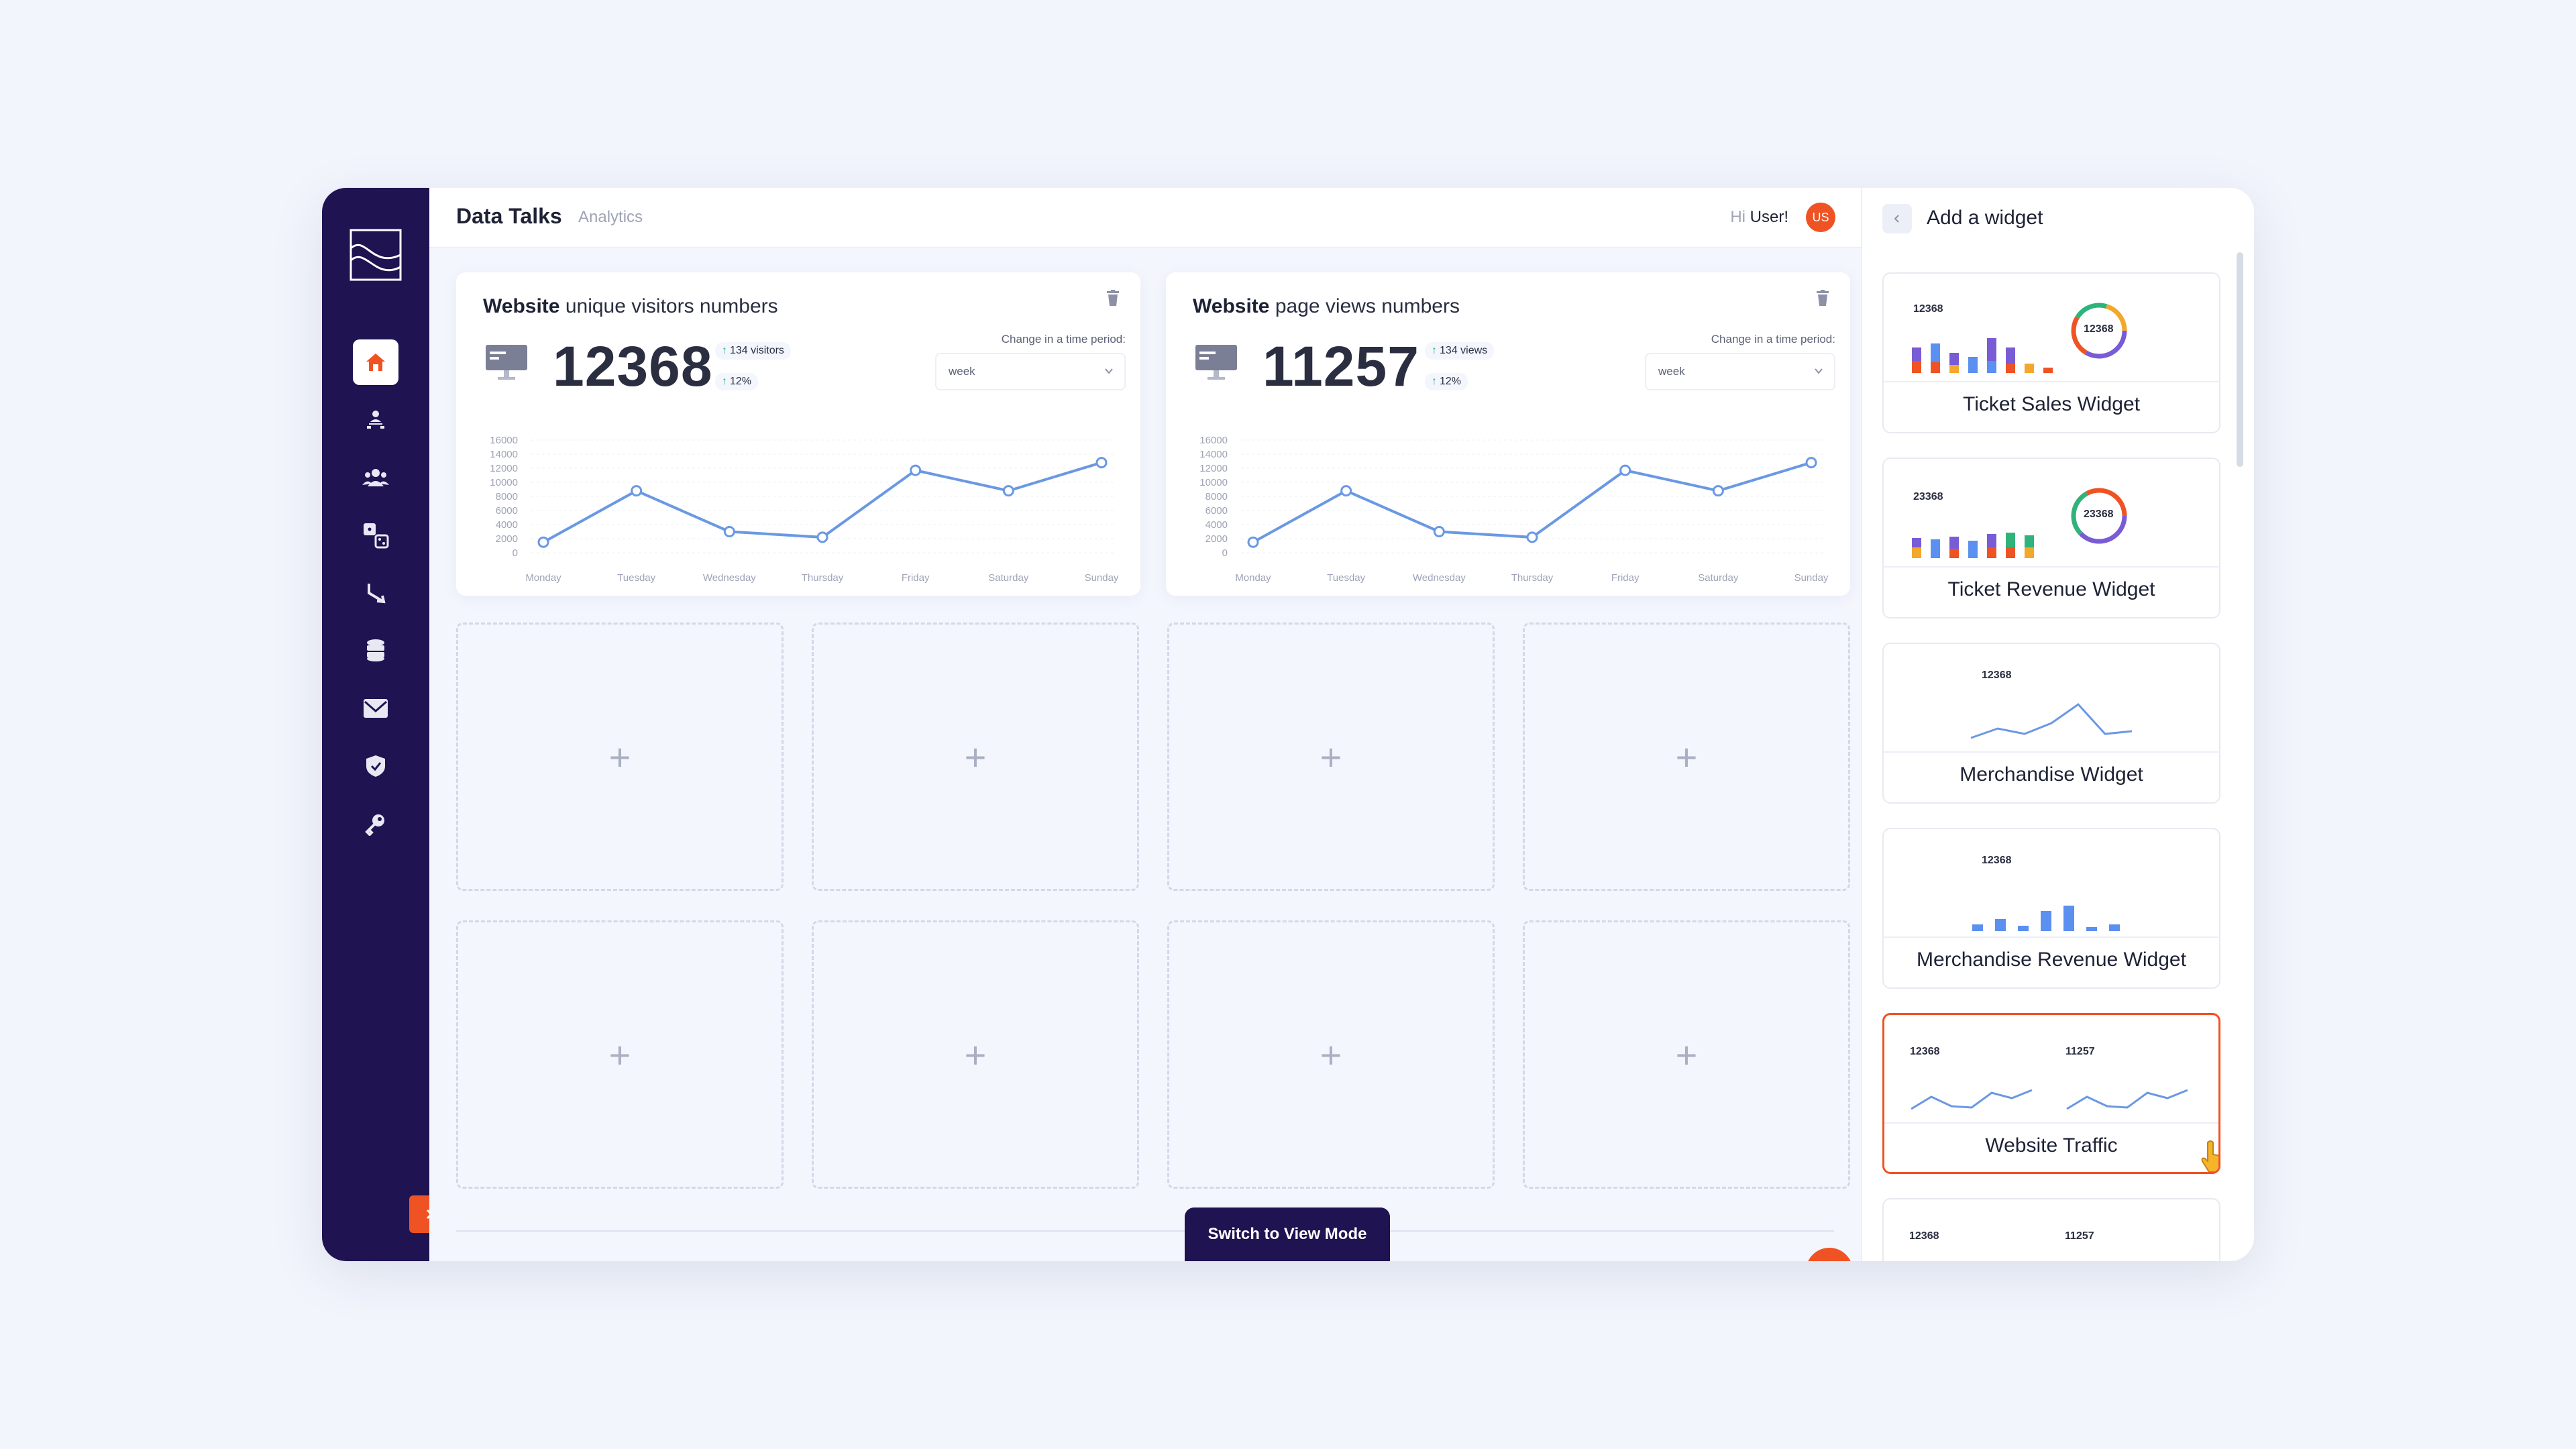 The image size is (2576, 1449). I want to click on widget-option-website-traffic: 12368 11257 Website Traffic, so click(2051, 1093).